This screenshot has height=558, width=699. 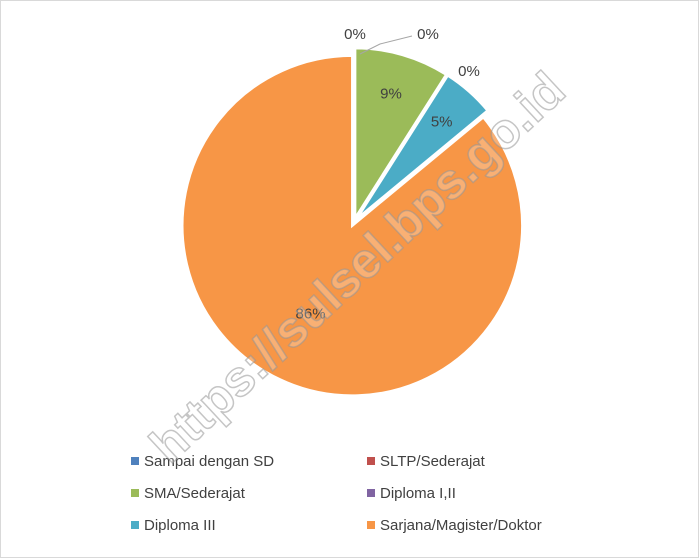 I want to click on leader-line, so click(x=386, y=45).